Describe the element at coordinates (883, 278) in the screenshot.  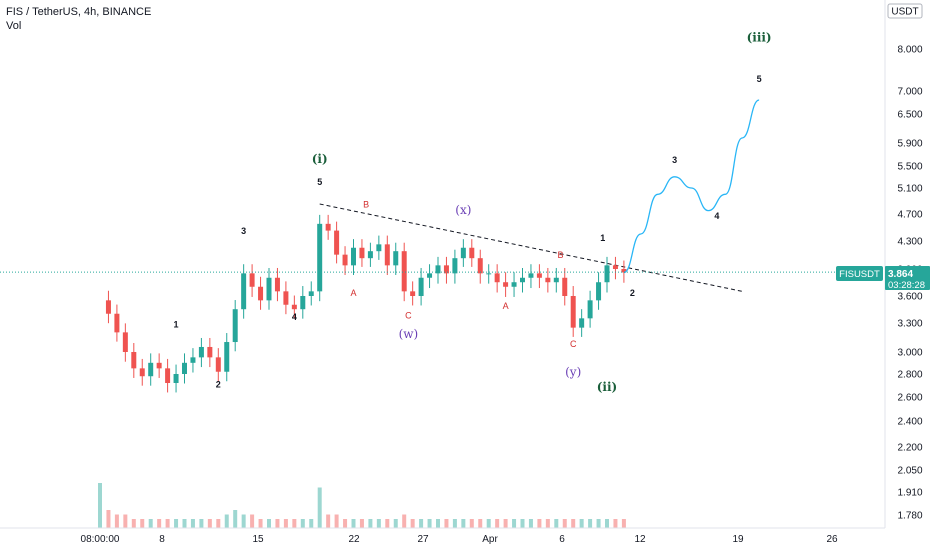
I see `price-badge: FISUSDT 3.864 03:28:28` at that location.